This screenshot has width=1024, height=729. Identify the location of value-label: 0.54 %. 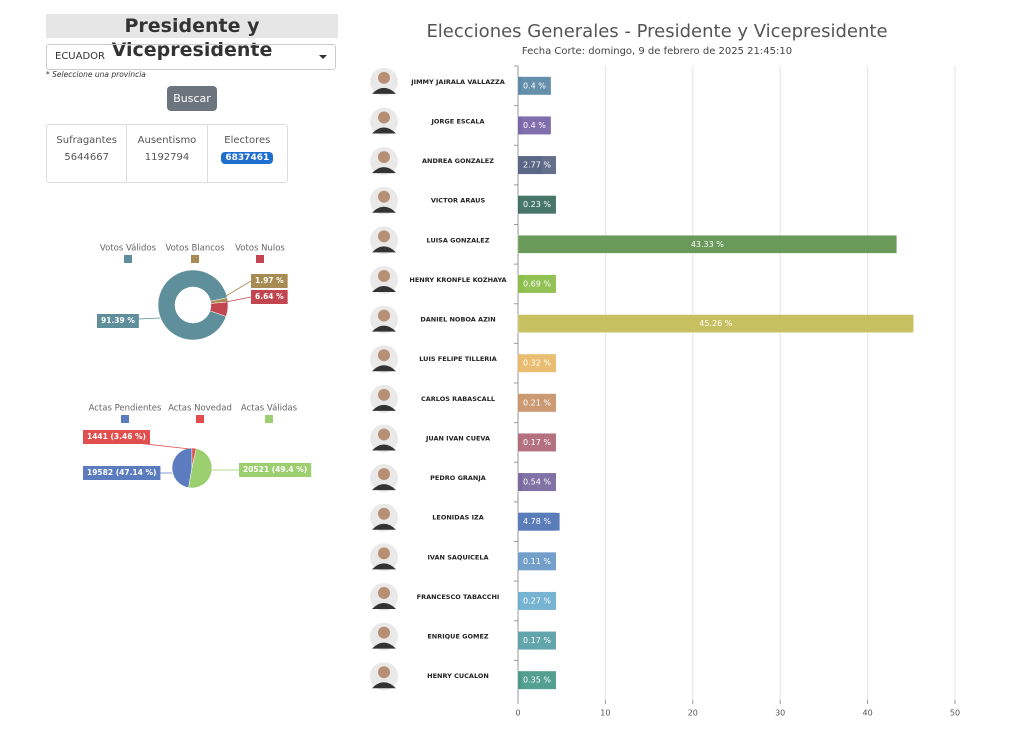
(537, 482).